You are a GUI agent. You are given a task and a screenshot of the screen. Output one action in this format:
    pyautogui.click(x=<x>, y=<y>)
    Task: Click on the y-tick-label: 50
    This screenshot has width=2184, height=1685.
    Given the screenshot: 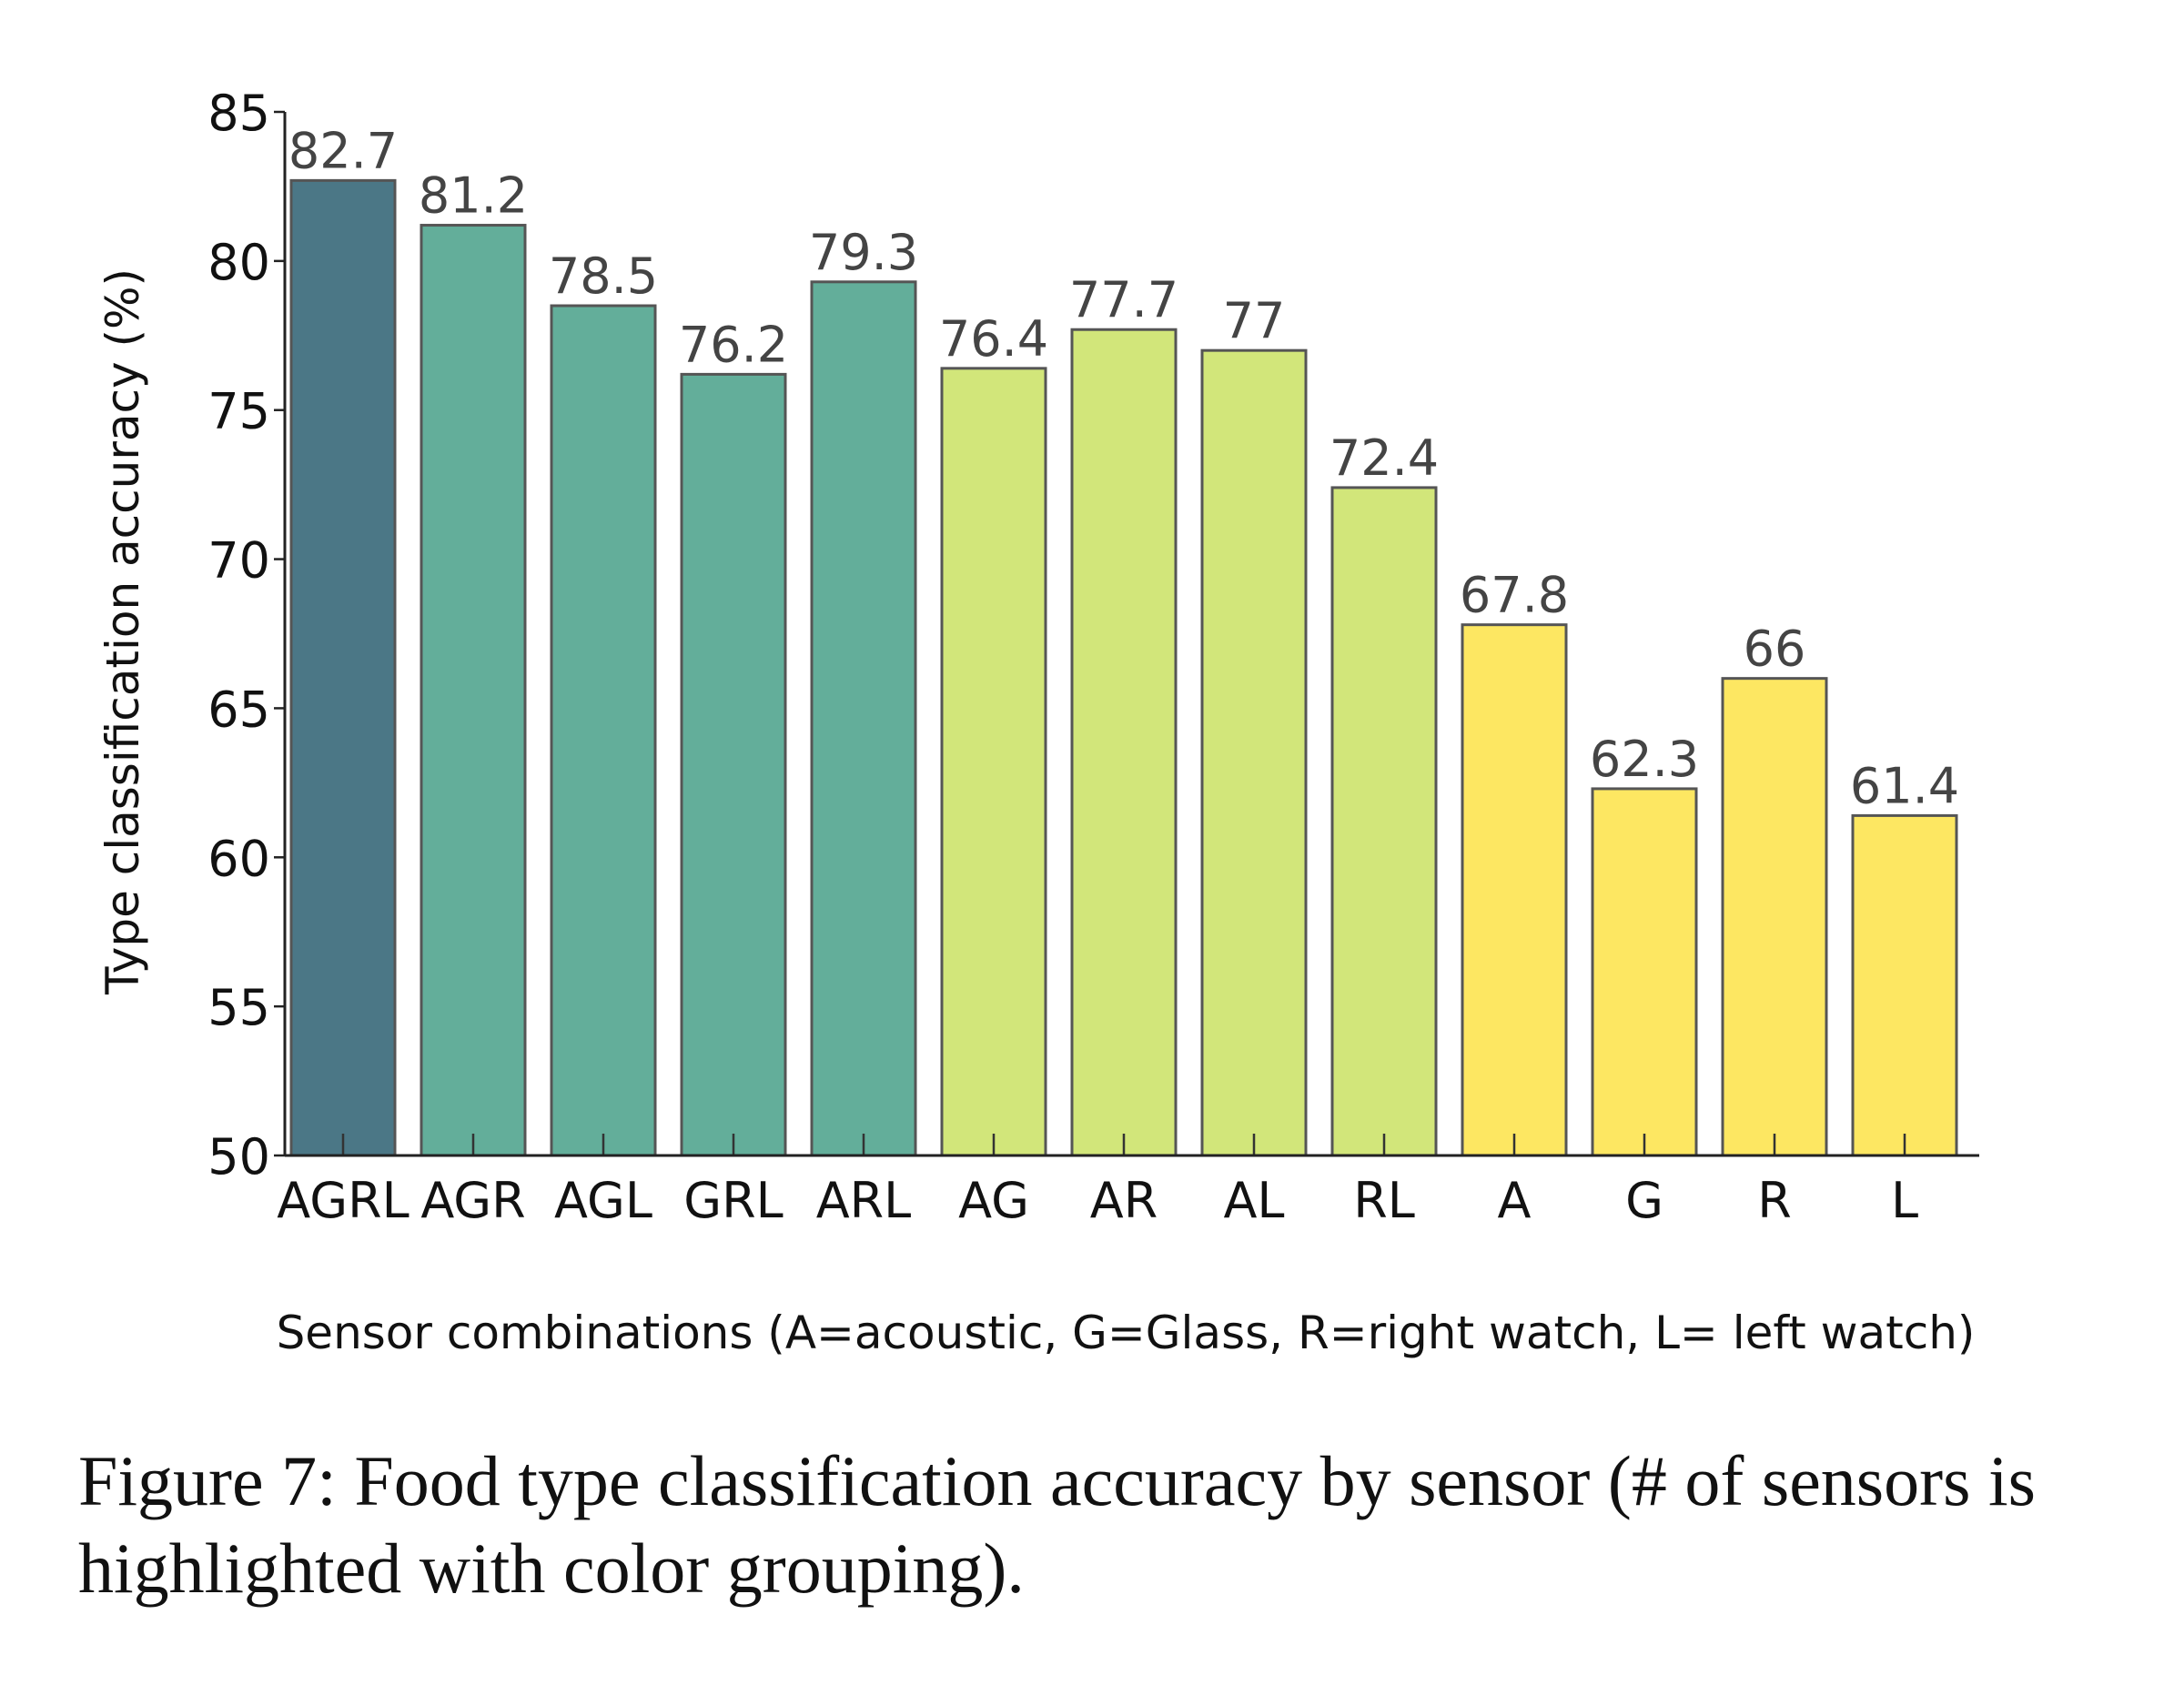 What is the action you would take?
    pyautogui.click(x=239, y=1157)
    